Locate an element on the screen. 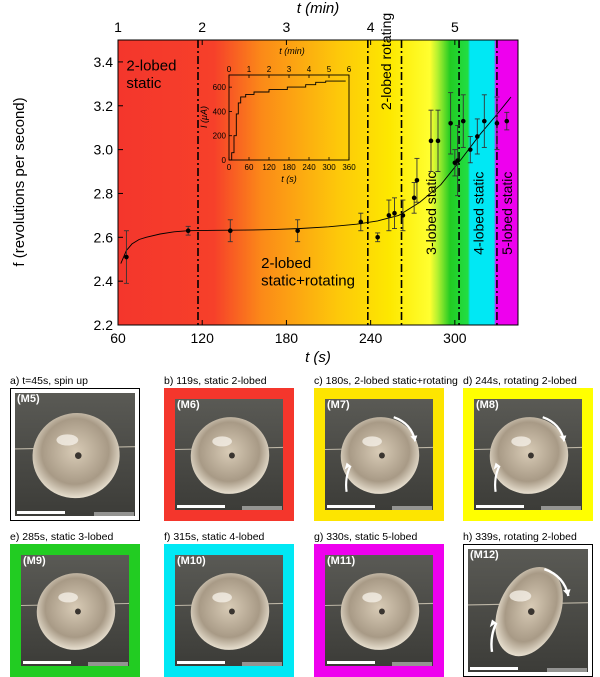  x-tick-label: 120 is located at coordinates (203, 338).